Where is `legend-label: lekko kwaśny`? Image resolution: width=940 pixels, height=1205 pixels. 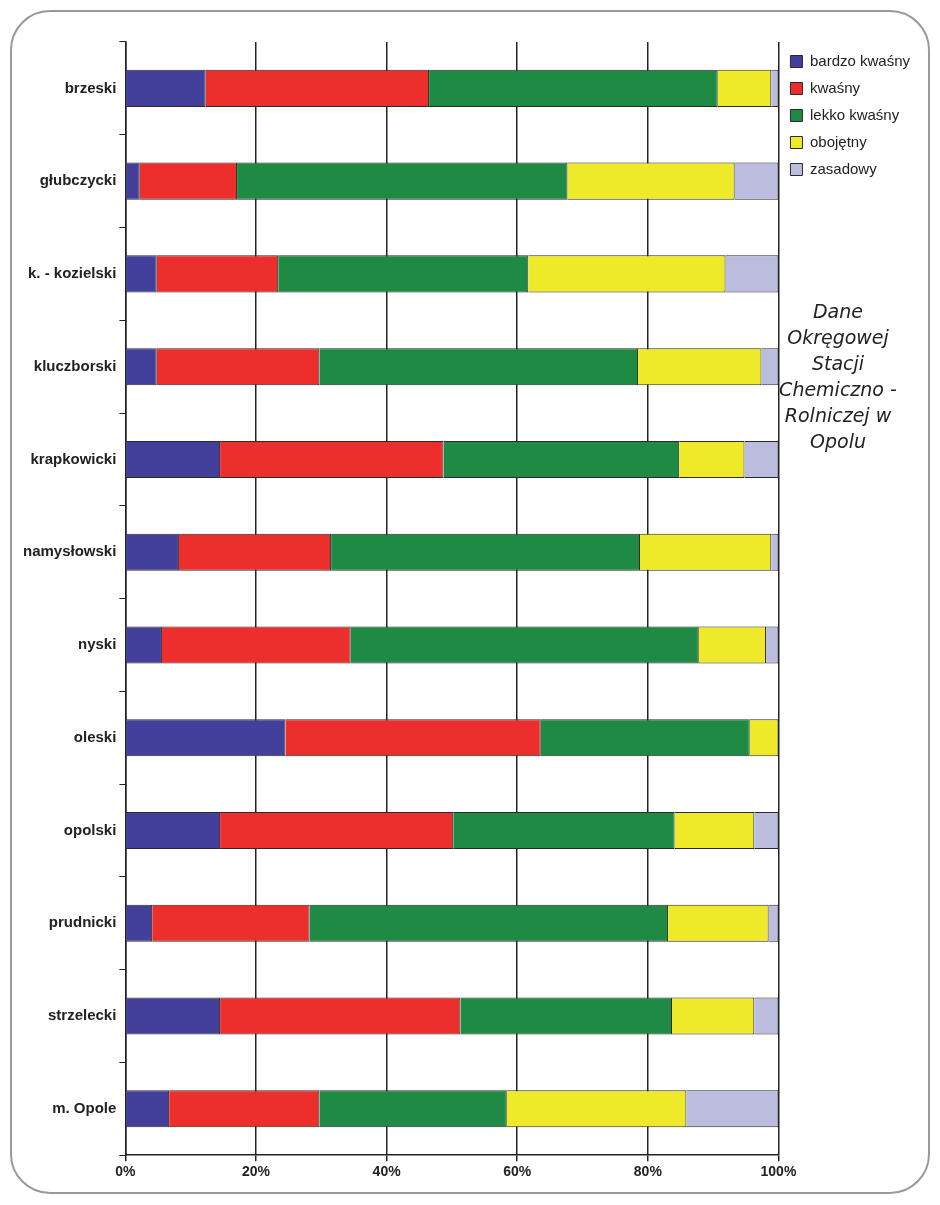 legend-label: lekko kwaśny is located at coordinates (854, 114).